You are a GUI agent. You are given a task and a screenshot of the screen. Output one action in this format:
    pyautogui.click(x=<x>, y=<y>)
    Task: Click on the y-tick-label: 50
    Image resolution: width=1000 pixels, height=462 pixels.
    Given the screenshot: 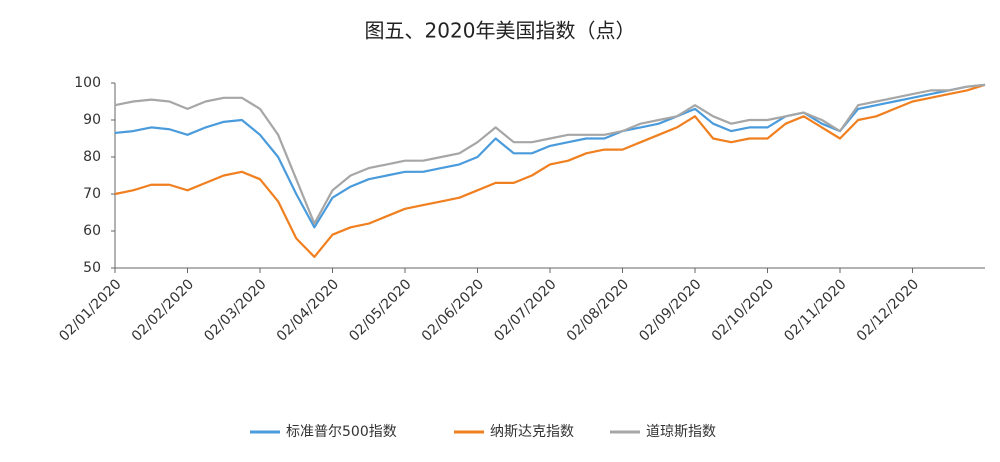 What is the action you would take?
    pyautogui.click(x=92, y=268)
    